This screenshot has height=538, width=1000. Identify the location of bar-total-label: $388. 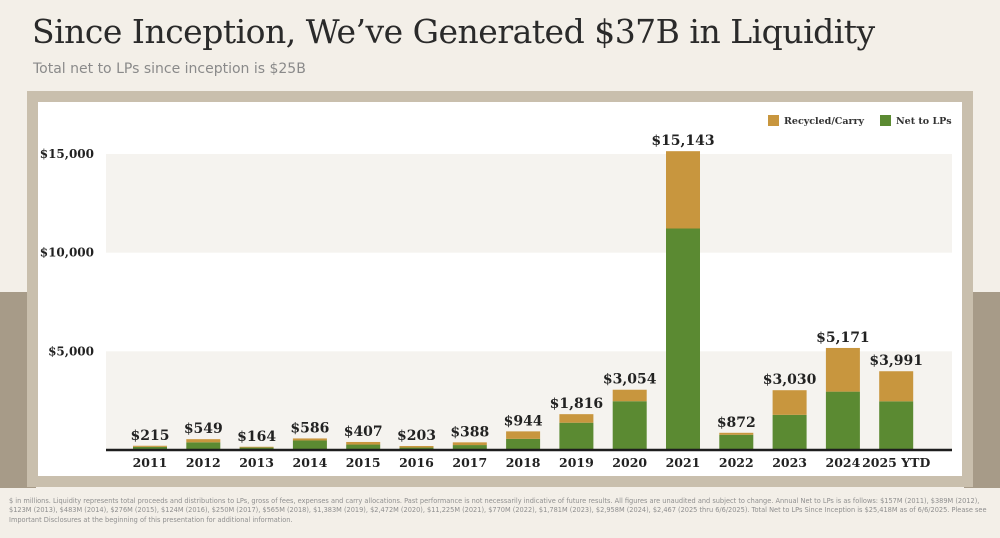
(469, 432).